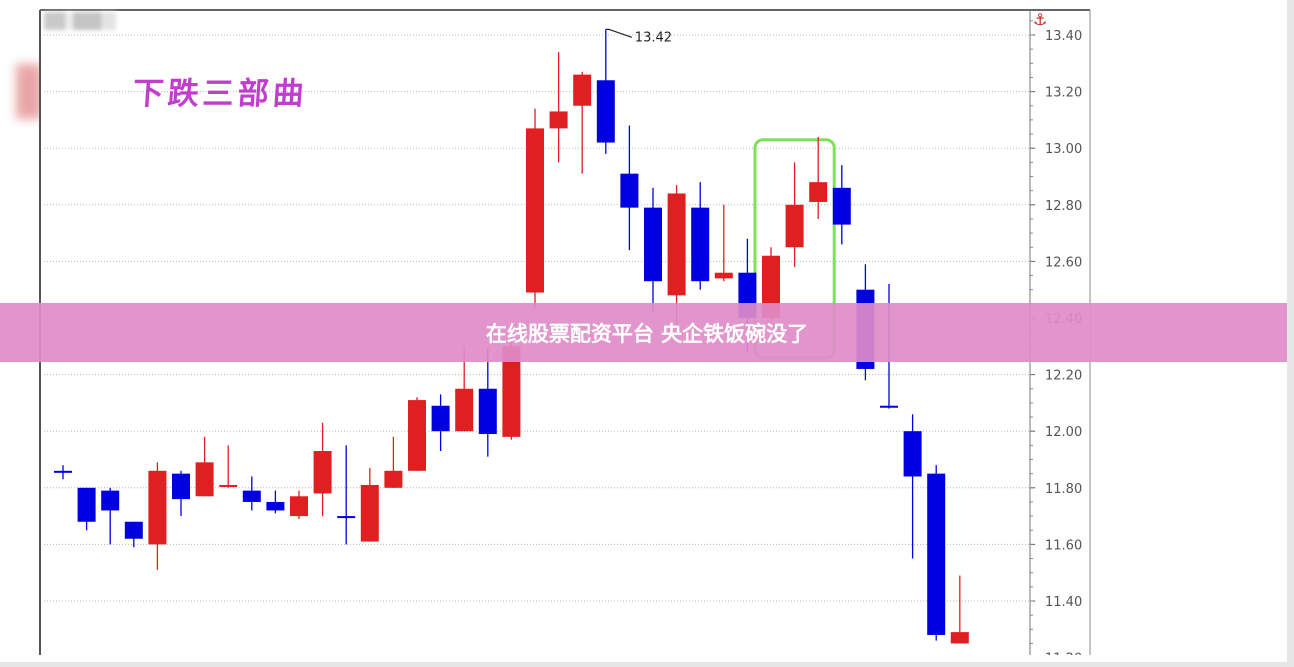 The width and height of the screenshot is (1294, 667). What do you see at coordinates (1063, 262) in the screenshot?
I see `y-tick-label: 12.60` at bounding box center [1063, 262].